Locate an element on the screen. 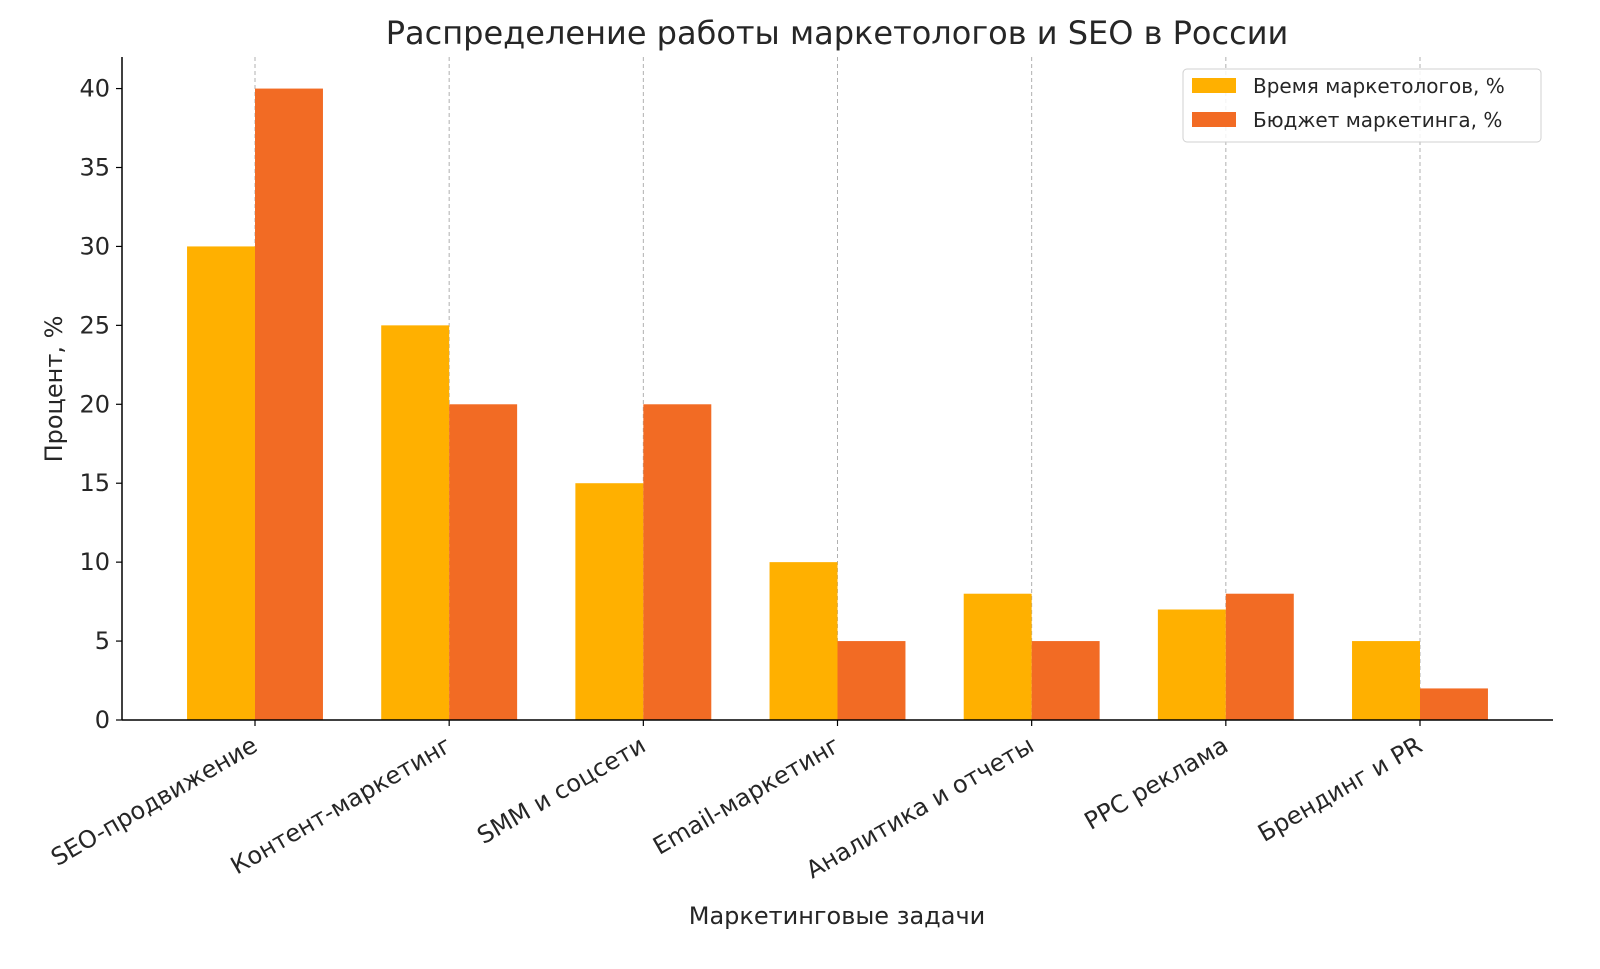  x-tick-label: Email-маркетинг is located at coordinates (746, 795).